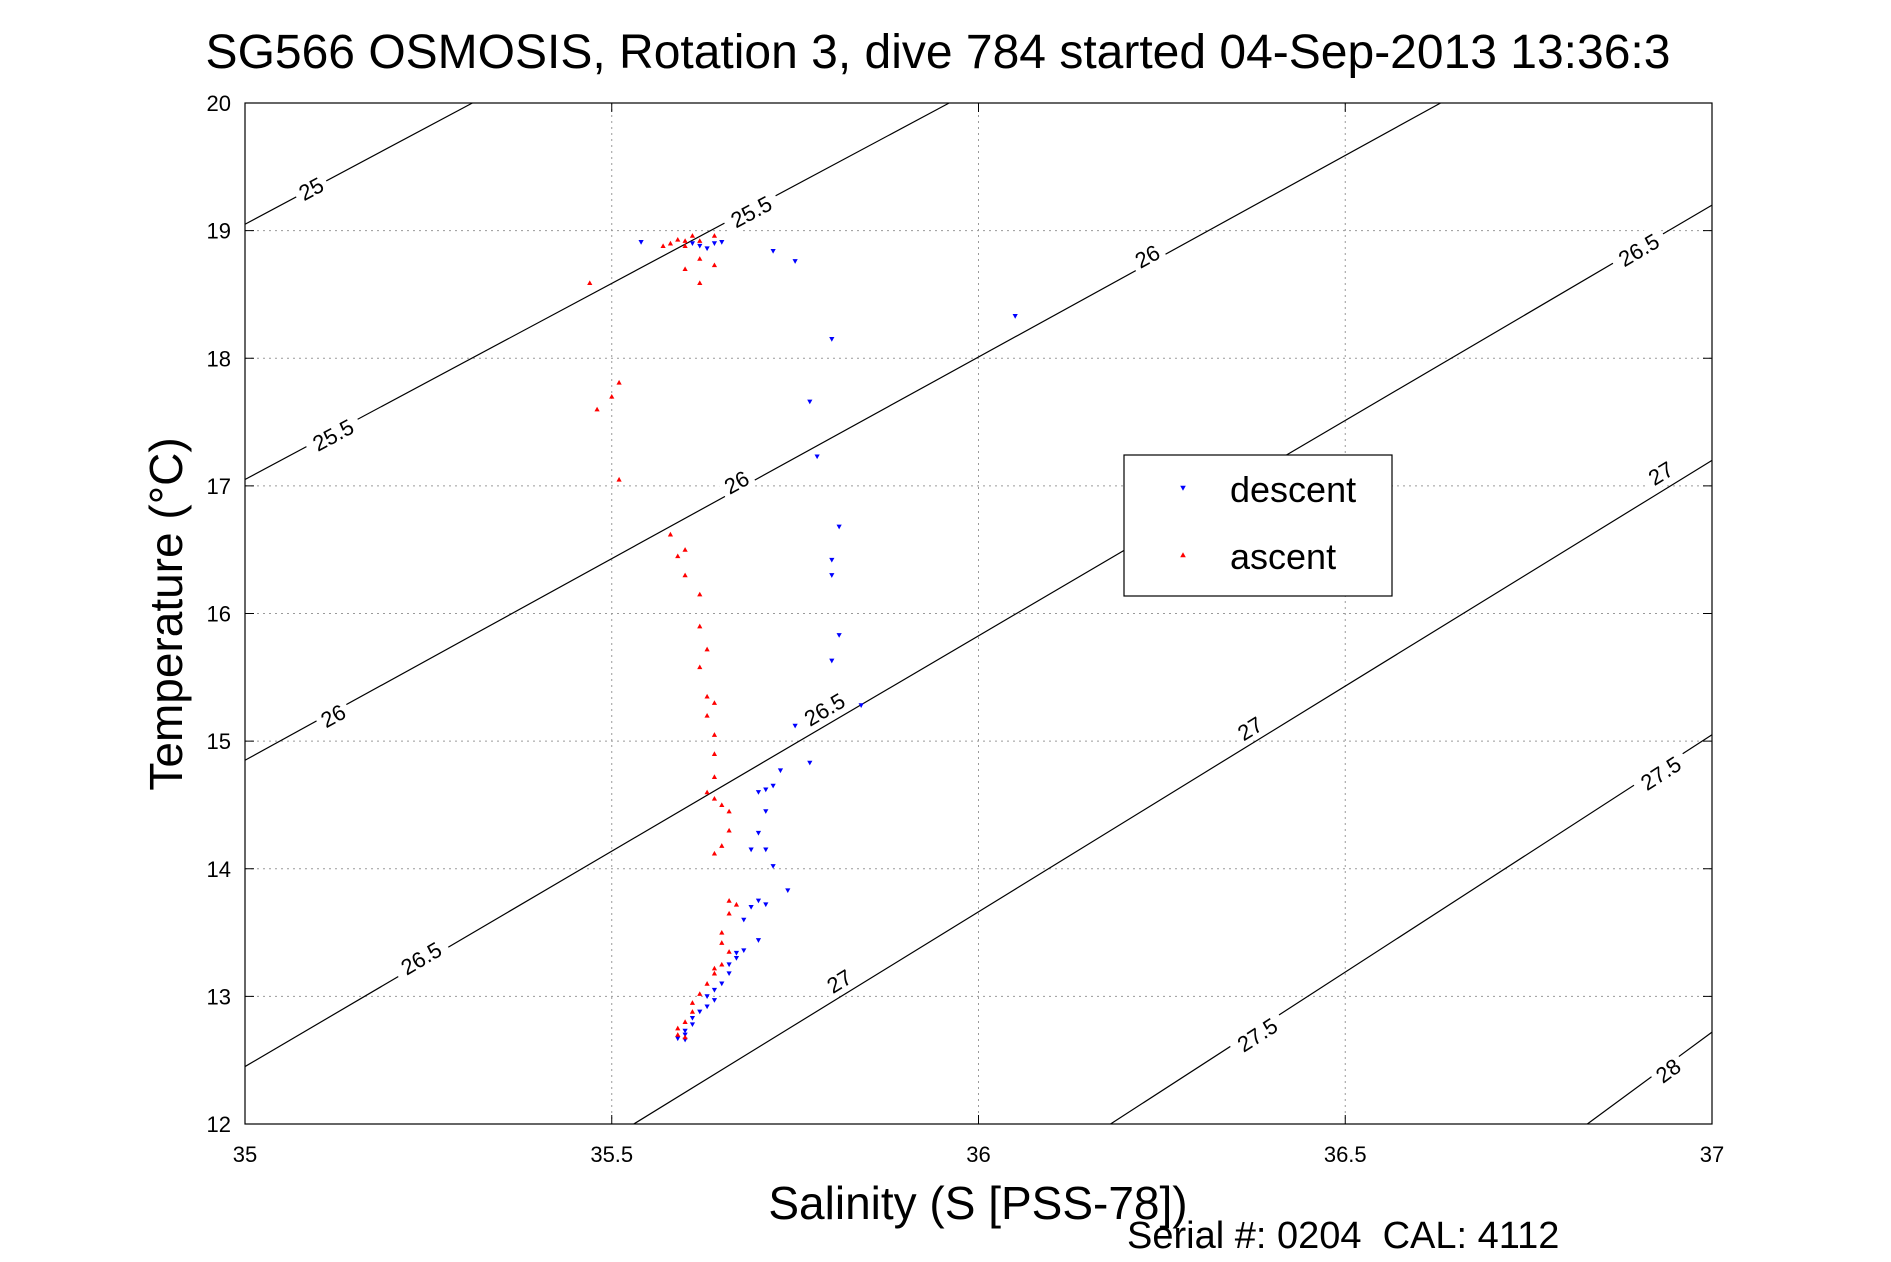 This screenshot has width=1891, height=1262. I want to click on x-tick-label: 35, so click(245, 1154).